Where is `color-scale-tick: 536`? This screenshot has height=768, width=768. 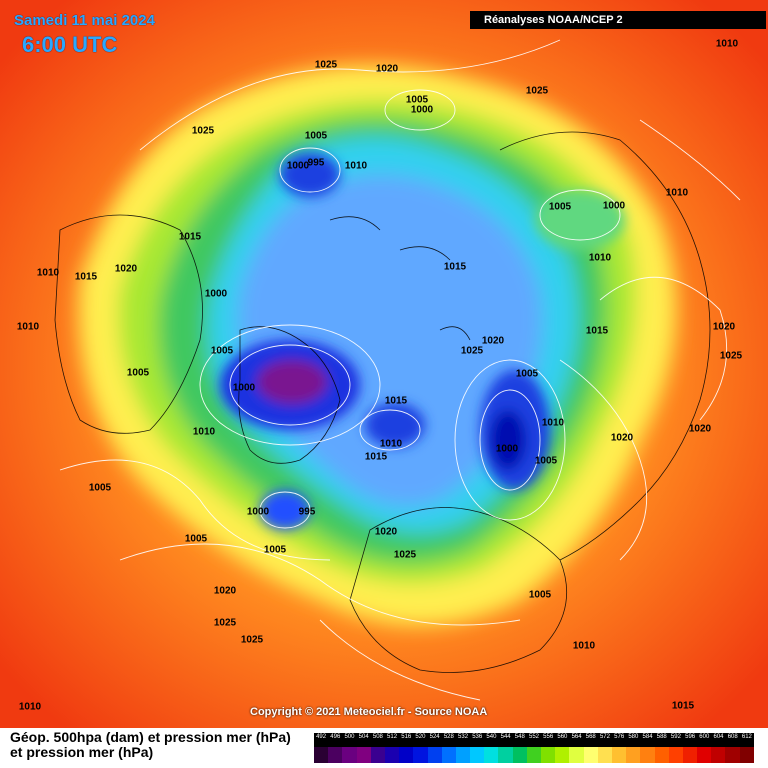 color-scale-tick: 536 is located at coordinates (477, 737).